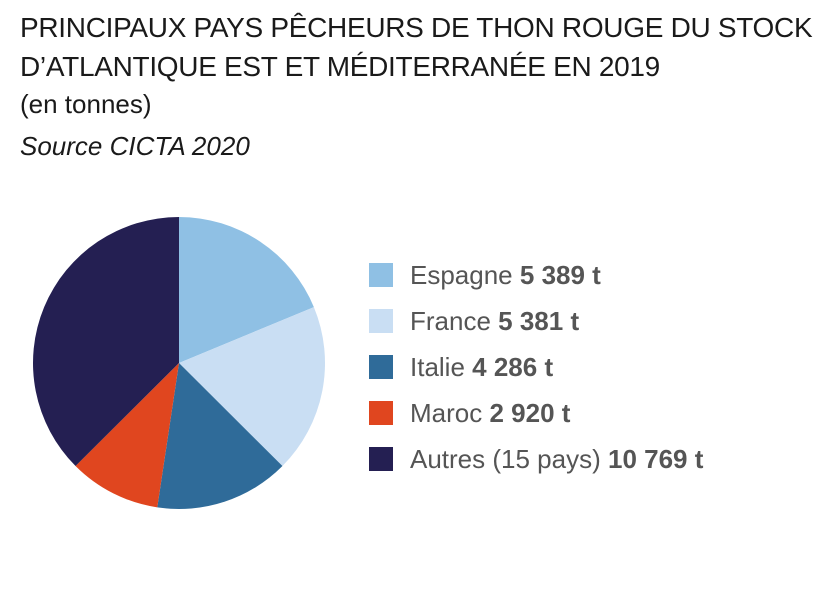 This screenshot has width=829, height=599. I want to click on legend-label: Maroc, so click(446, 412).